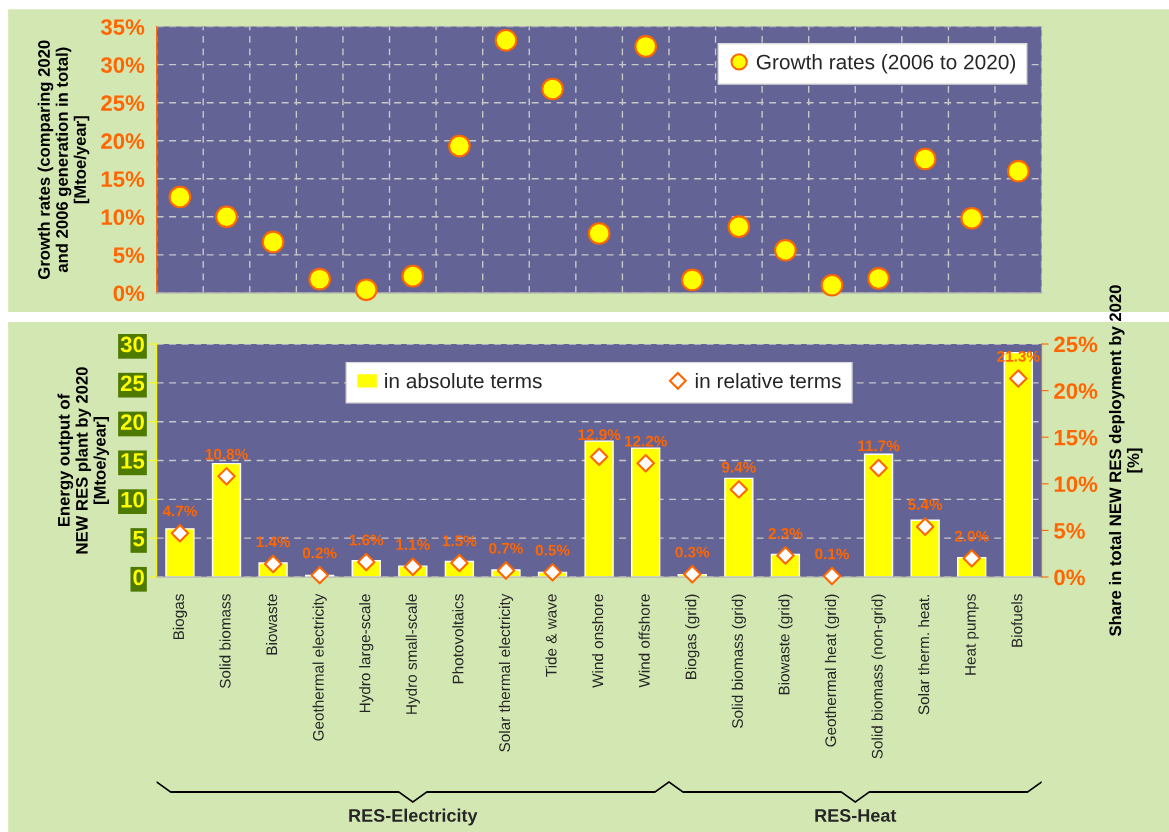 This screenshot has height=832, width=1169. What do you see at coordinates (878, 676) in the screenshot?
I see `x-tick-label: Solid biomass (non-grid)` at bounding box center [878, 676].